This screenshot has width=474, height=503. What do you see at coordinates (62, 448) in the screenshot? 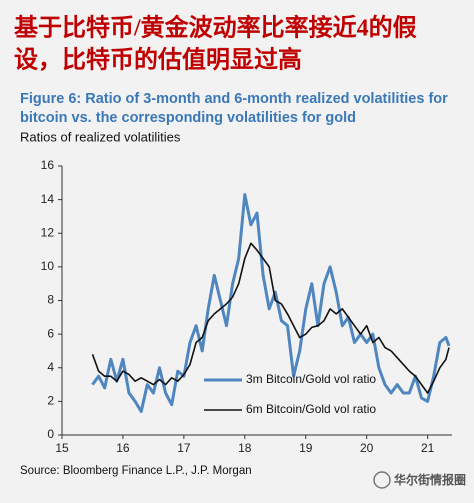
I see `x-tick-label: 15` at bounding box center [62, 448].